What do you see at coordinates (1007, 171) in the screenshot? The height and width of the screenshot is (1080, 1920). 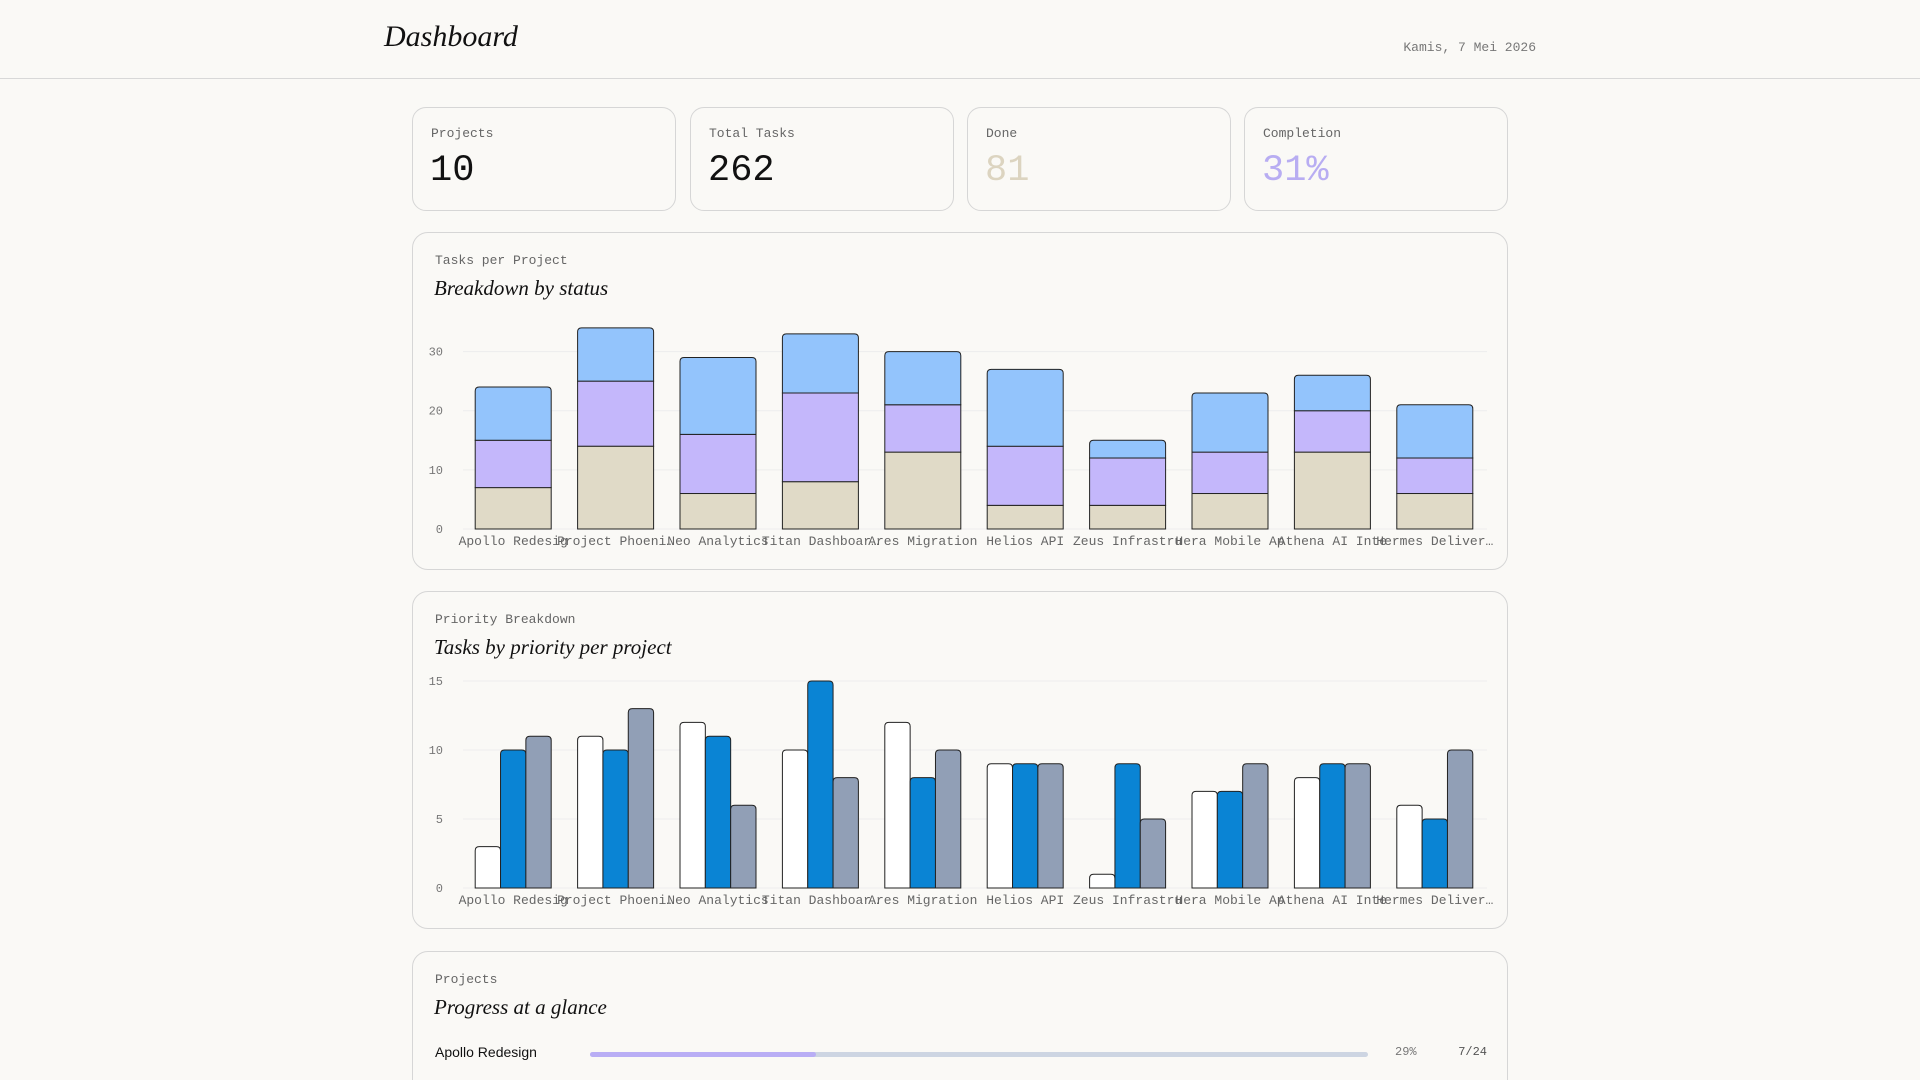 I see `stat-value: 81` at bounding box center [1007, 171].